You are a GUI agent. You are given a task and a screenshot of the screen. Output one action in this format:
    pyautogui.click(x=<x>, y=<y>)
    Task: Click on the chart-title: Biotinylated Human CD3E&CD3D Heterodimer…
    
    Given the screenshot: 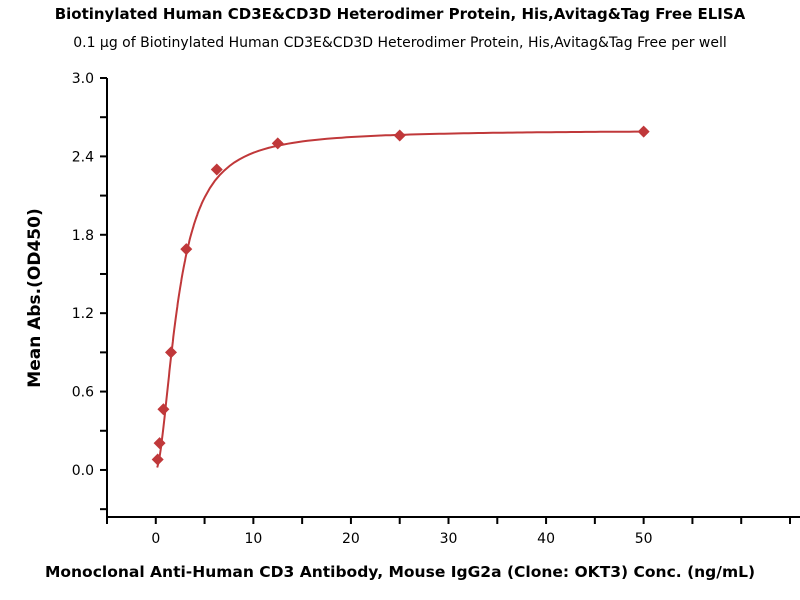 What is the action you would take?
    pyautogui.click(x=400, y=14)
    